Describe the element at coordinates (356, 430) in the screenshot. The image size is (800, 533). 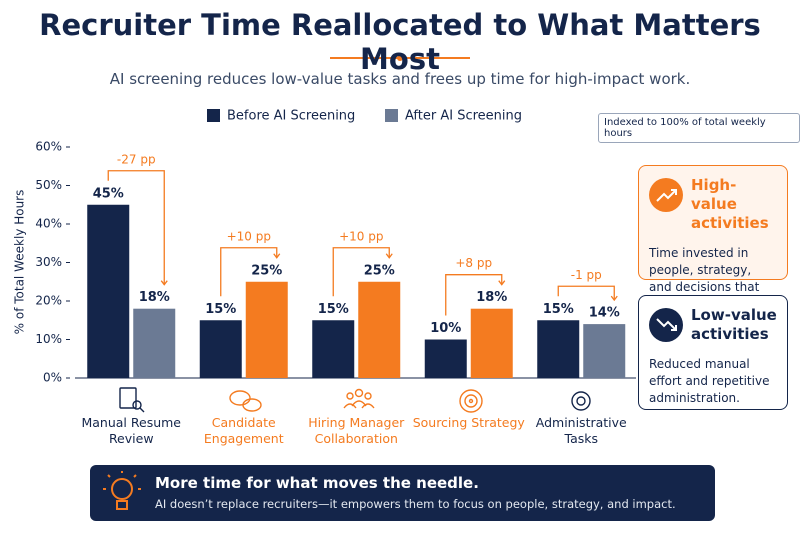
I see `x-tick-label: Hiring Manager Collaboration` at that location.